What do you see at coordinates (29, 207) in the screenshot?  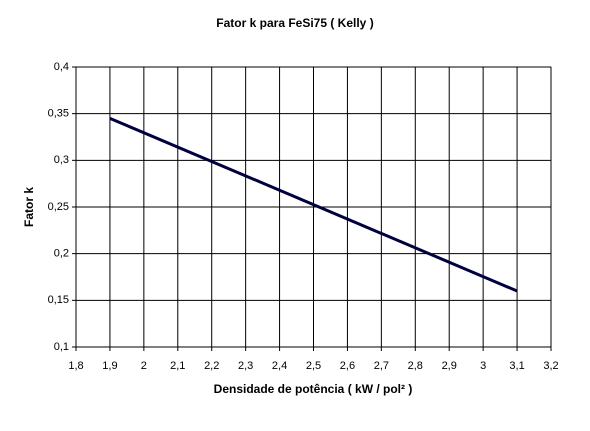 I see `y-axis-label: Fator k` at bounding box center [29, 207].